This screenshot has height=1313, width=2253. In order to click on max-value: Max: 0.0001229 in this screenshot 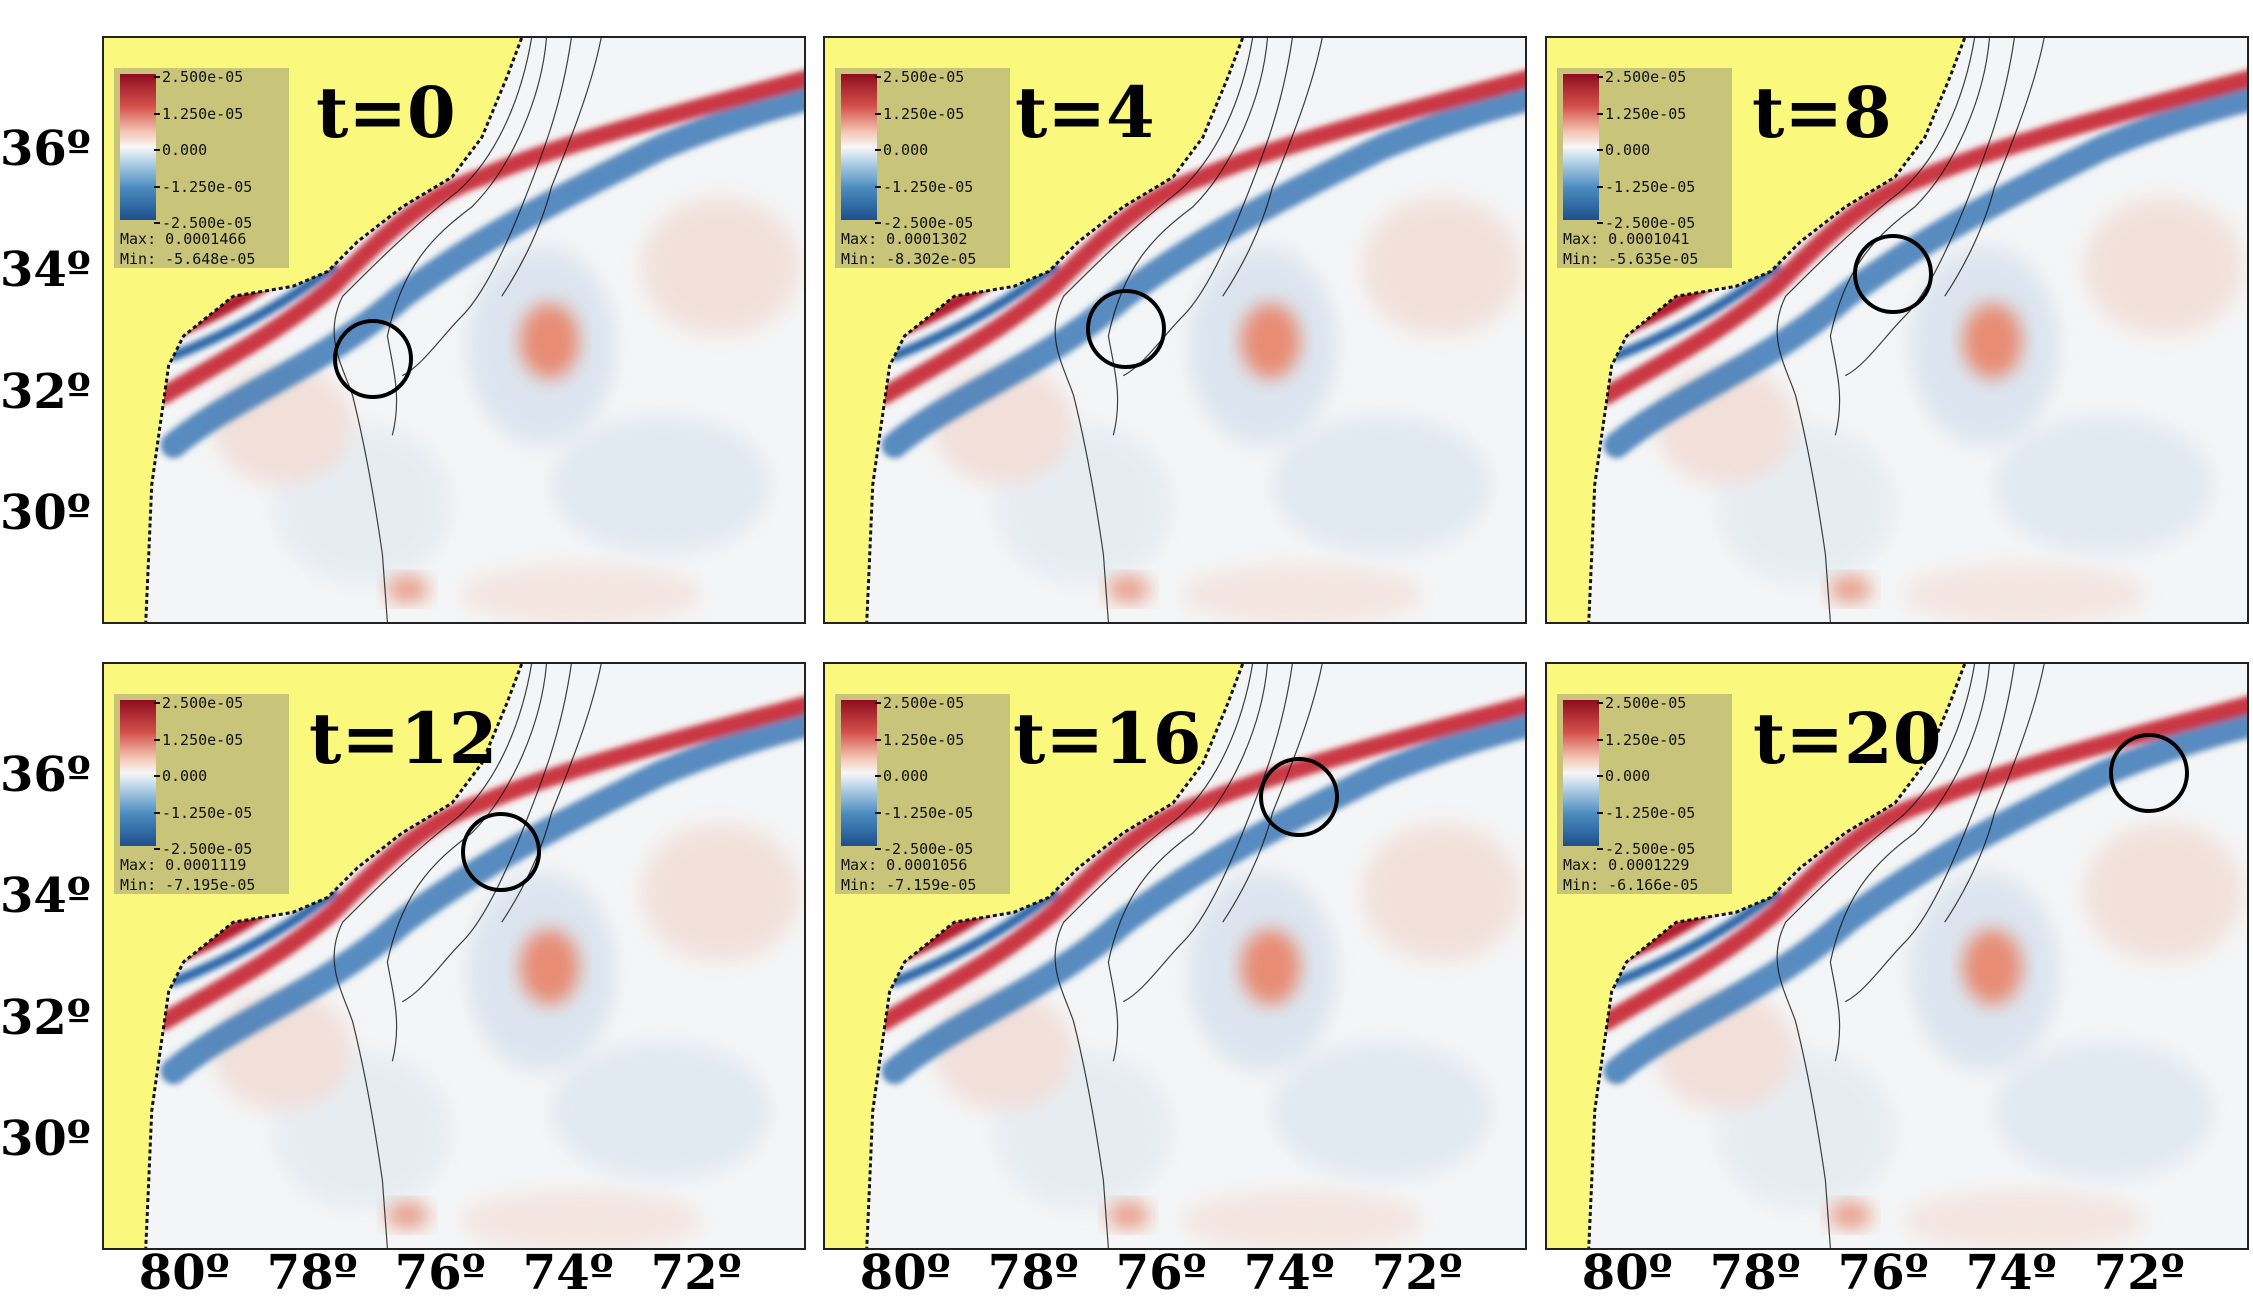, I will do `click(1626, 865)`.